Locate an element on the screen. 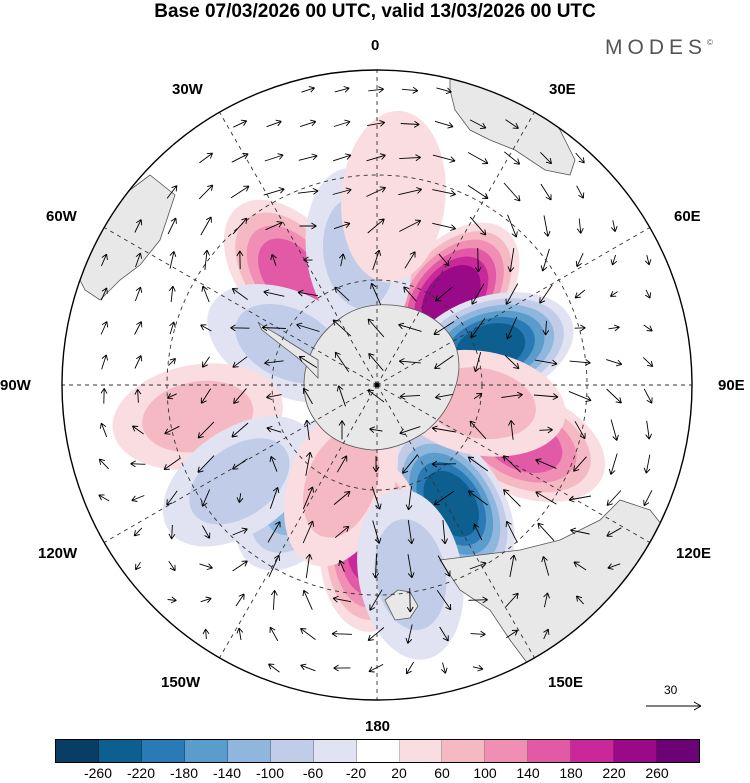 The width and height of the screenshot is (750, 783). lon-label-90w: 90W is located at coordinates (15, 385).